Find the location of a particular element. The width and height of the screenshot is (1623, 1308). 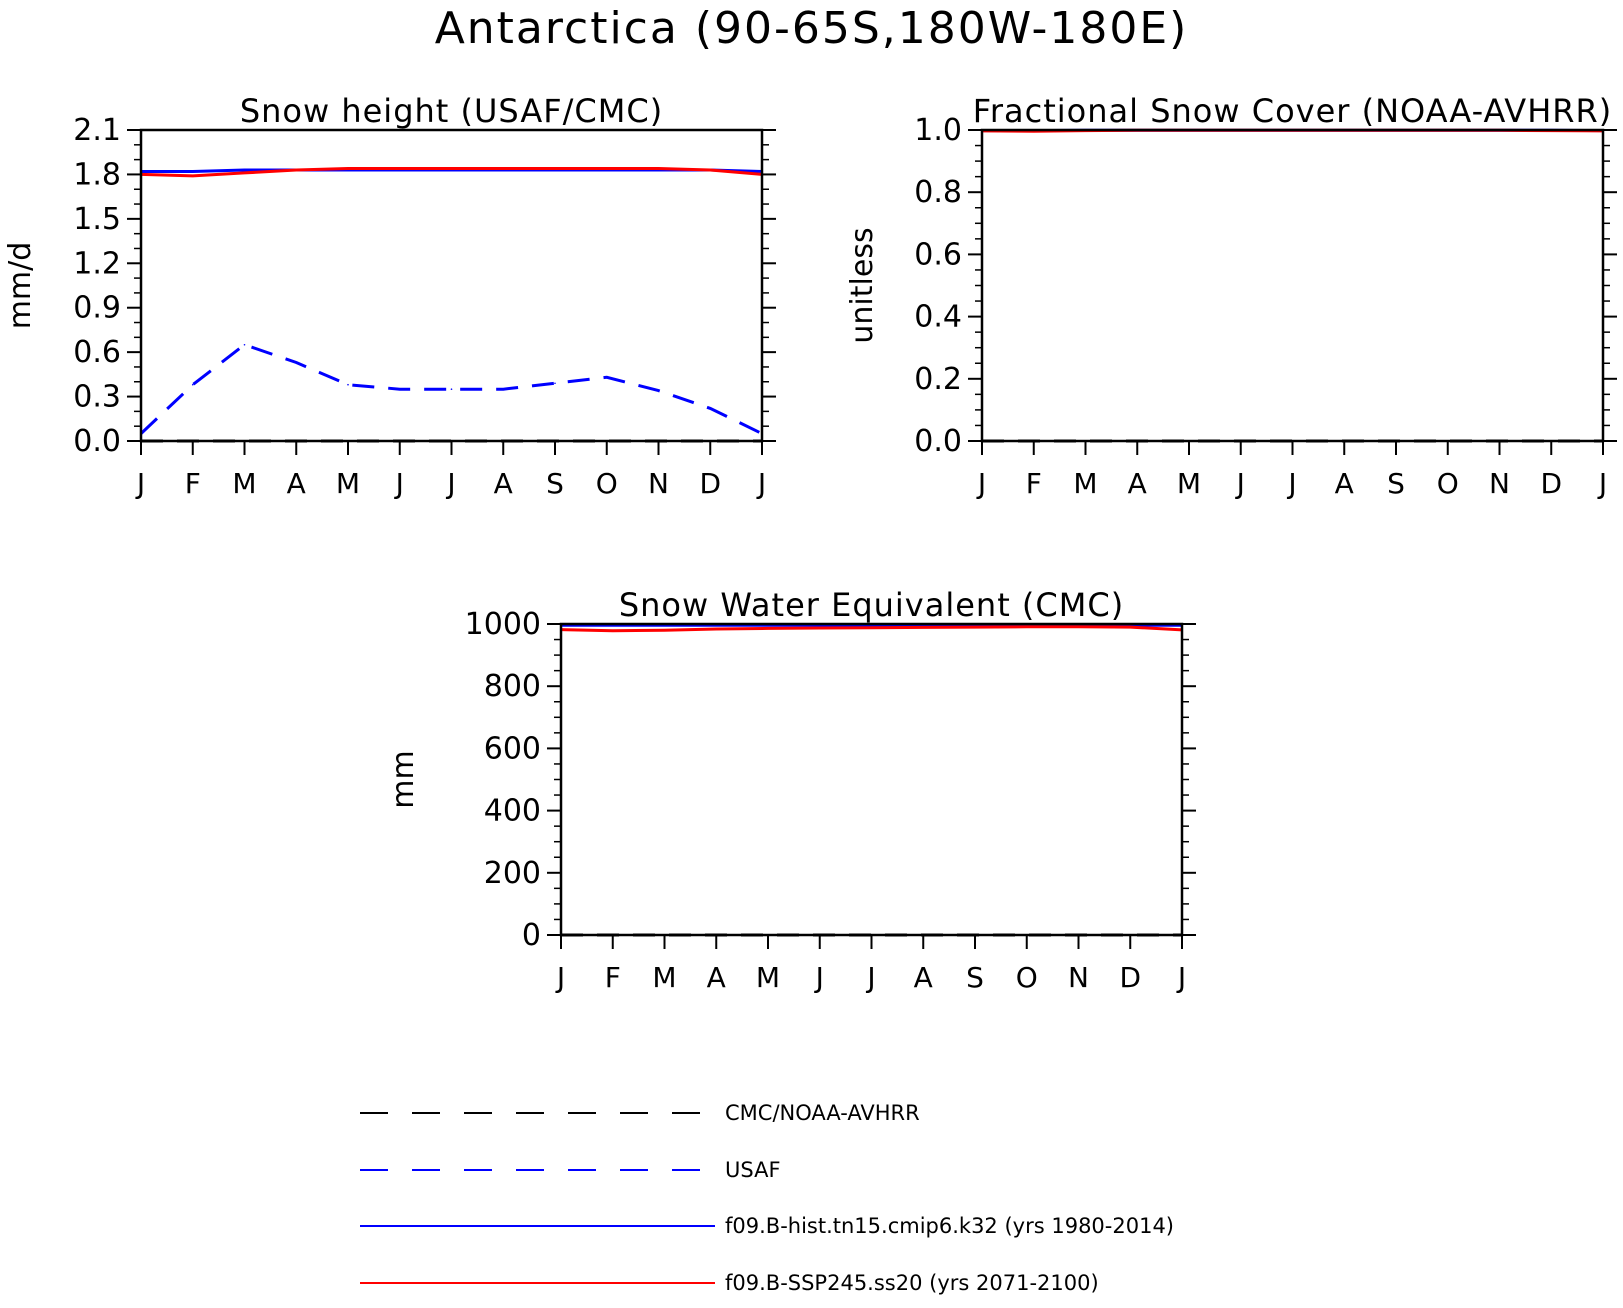

y-tick-label: 600 is located at coordinates (512, 748).